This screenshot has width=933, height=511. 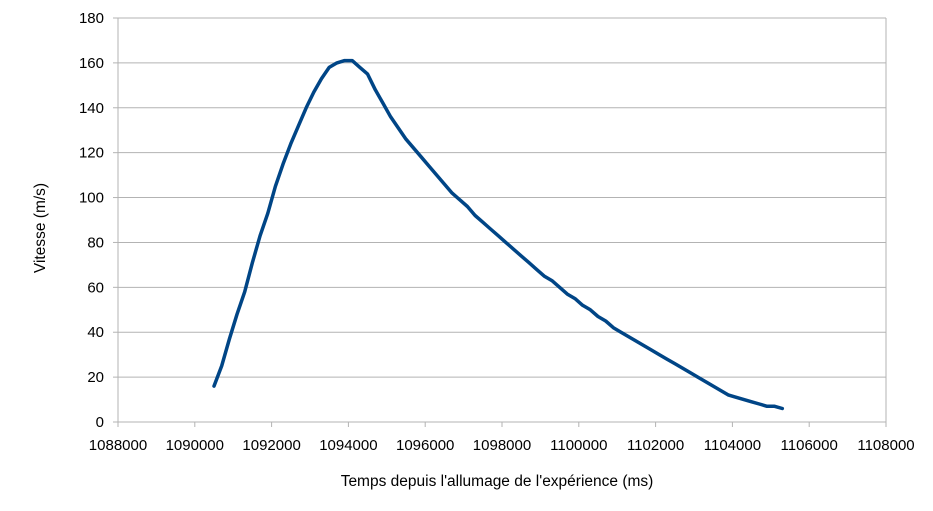 What do you see at coordinates (100, 422) in the screenshot?
I see `y-tick-label: 0` at bounding box center [100, 422].